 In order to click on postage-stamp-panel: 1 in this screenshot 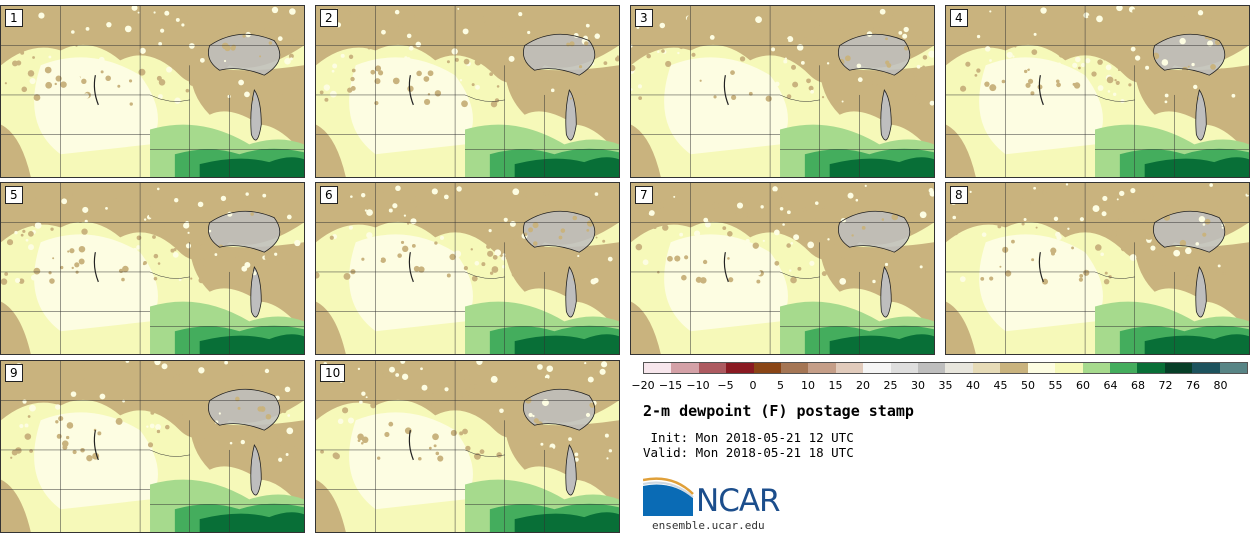, I will do `click(152, 91)`.